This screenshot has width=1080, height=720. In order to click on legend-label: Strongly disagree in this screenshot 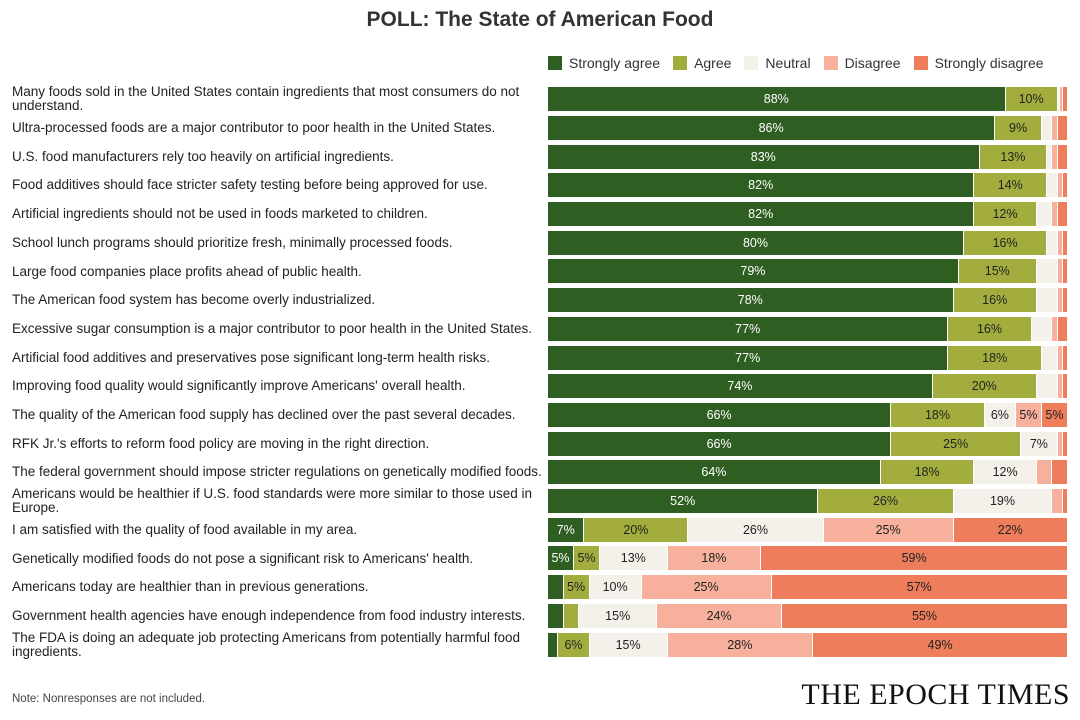, I will do `click(989, 63)`.